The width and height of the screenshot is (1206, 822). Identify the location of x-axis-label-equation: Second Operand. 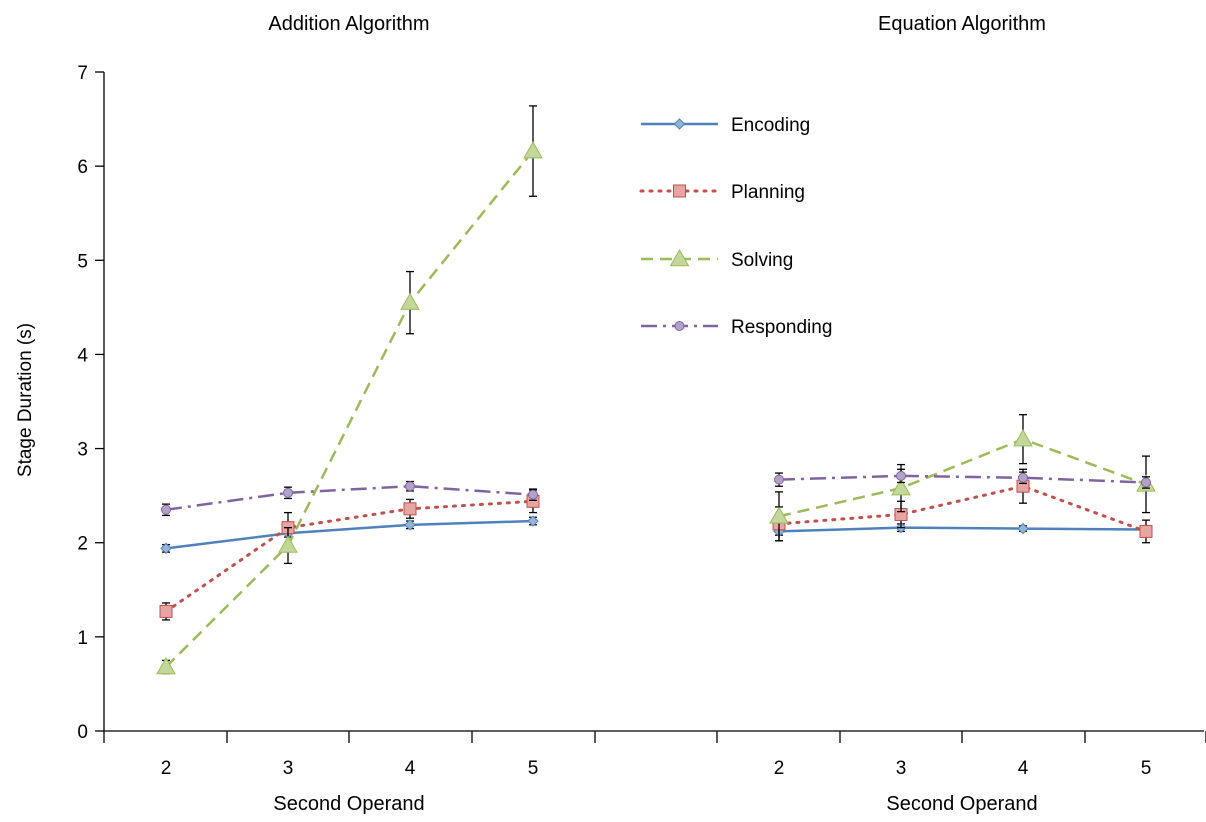
(961, 804).